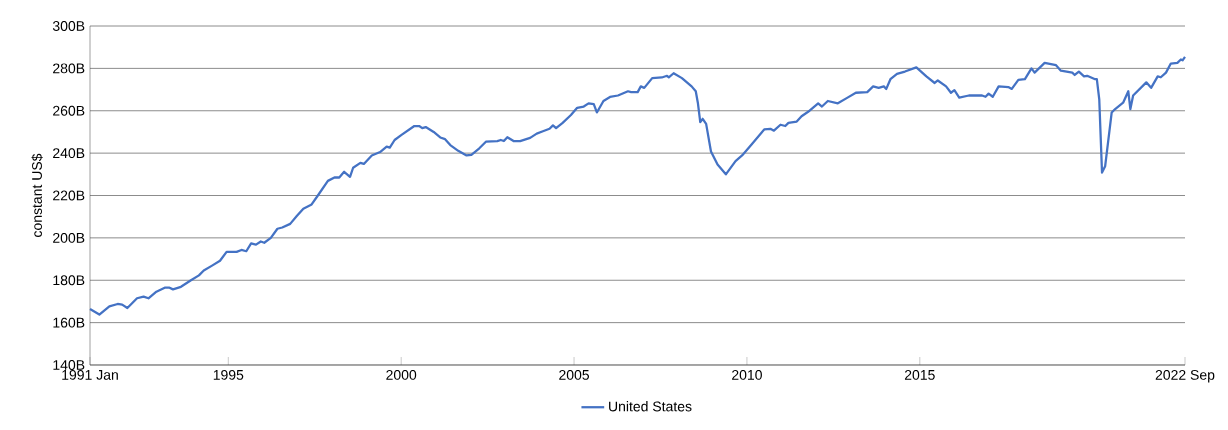 This screenshot has width=1228, height=430. I want to click on x-tick-label: 2015, so click(919, 374).